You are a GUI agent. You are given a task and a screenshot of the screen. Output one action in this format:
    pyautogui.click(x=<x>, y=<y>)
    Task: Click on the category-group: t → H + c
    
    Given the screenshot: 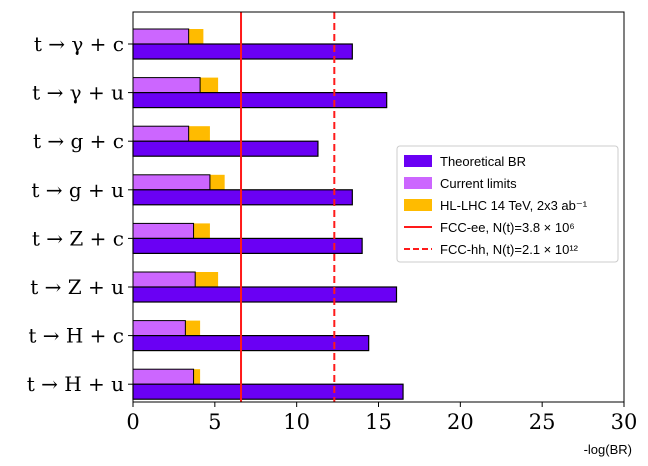 What is the action you would take?
    pyautogui.click(x=199, y=336)
    